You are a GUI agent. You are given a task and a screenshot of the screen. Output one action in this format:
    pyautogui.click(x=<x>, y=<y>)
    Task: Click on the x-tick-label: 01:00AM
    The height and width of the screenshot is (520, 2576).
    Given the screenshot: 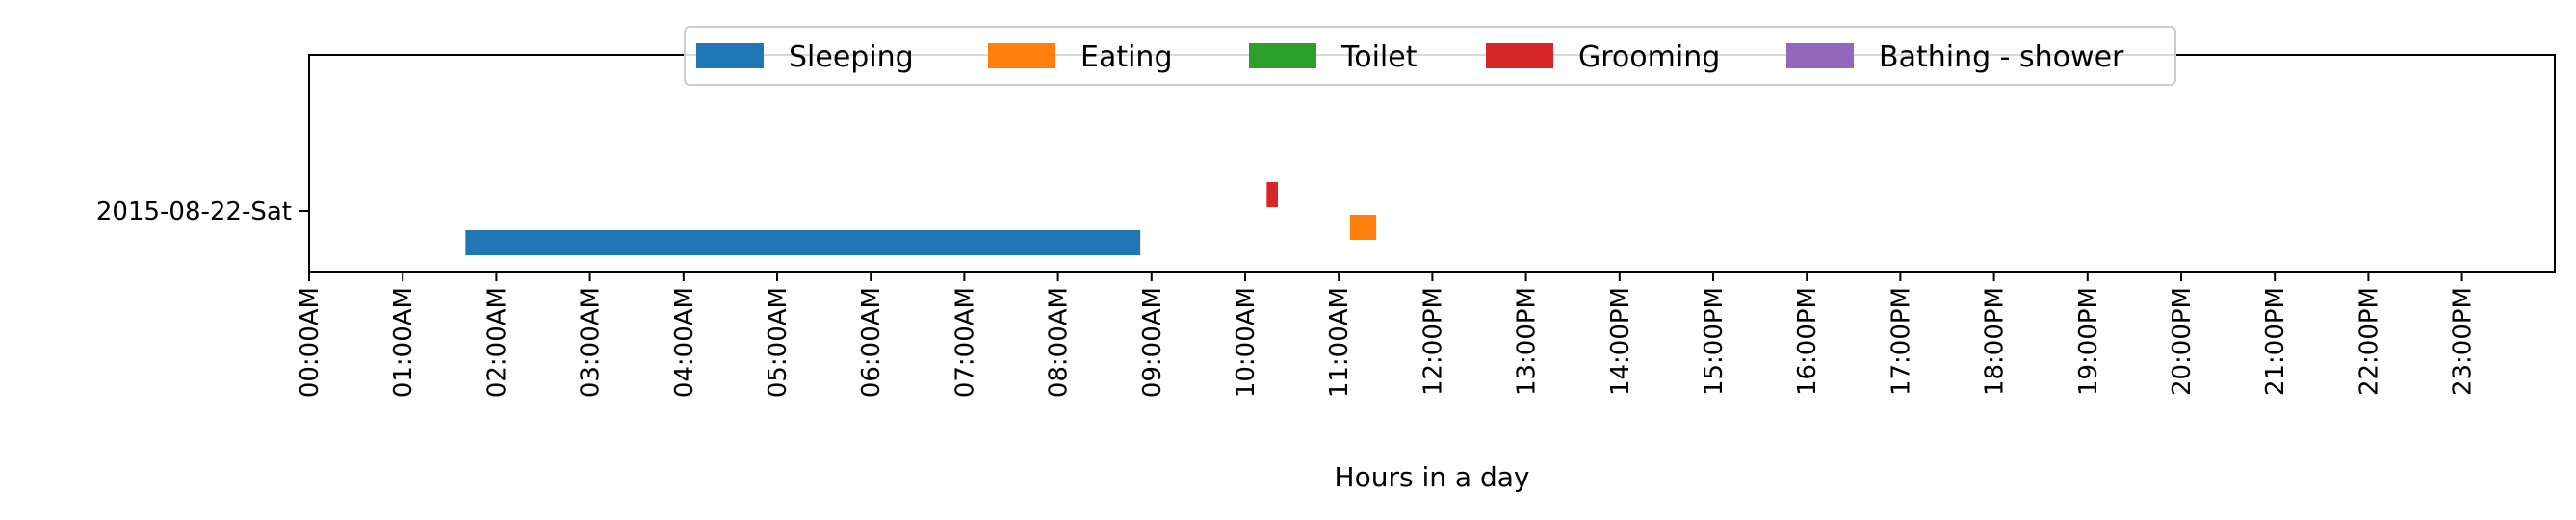 What is the action you would take?
    pyautogui.click(x=403, y=342)
    